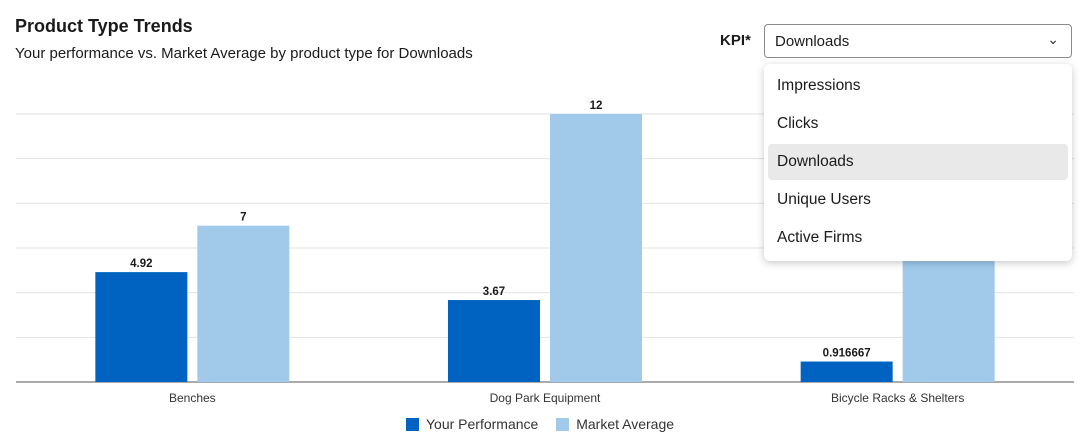  What do you see at coordinates (547, 425) in the screenshot?
I see `chart-legend: Your Performance Market Average` at bounding box center [547, 425].